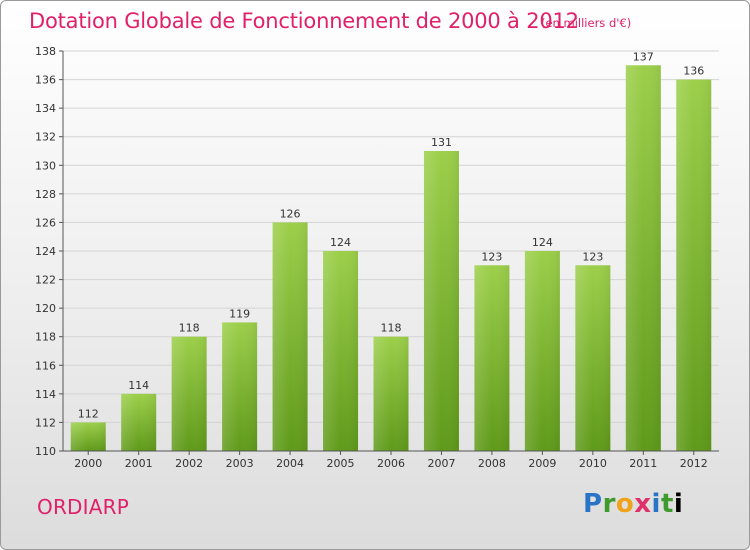  What do you see at coordinates (45, 165) in the screenshot?
I see `y-tick-label: 130` at bounding box center [45, 165].